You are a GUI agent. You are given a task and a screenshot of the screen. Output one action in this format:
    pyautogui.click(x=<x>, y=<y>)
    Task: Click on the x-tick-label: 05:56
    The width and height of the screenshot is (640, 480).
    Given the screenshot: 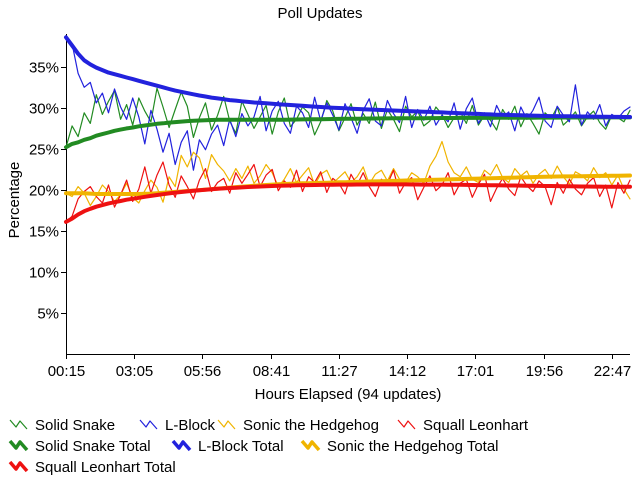 What is the action you would take?
    pyautogui.click(x=203, y=371)
    